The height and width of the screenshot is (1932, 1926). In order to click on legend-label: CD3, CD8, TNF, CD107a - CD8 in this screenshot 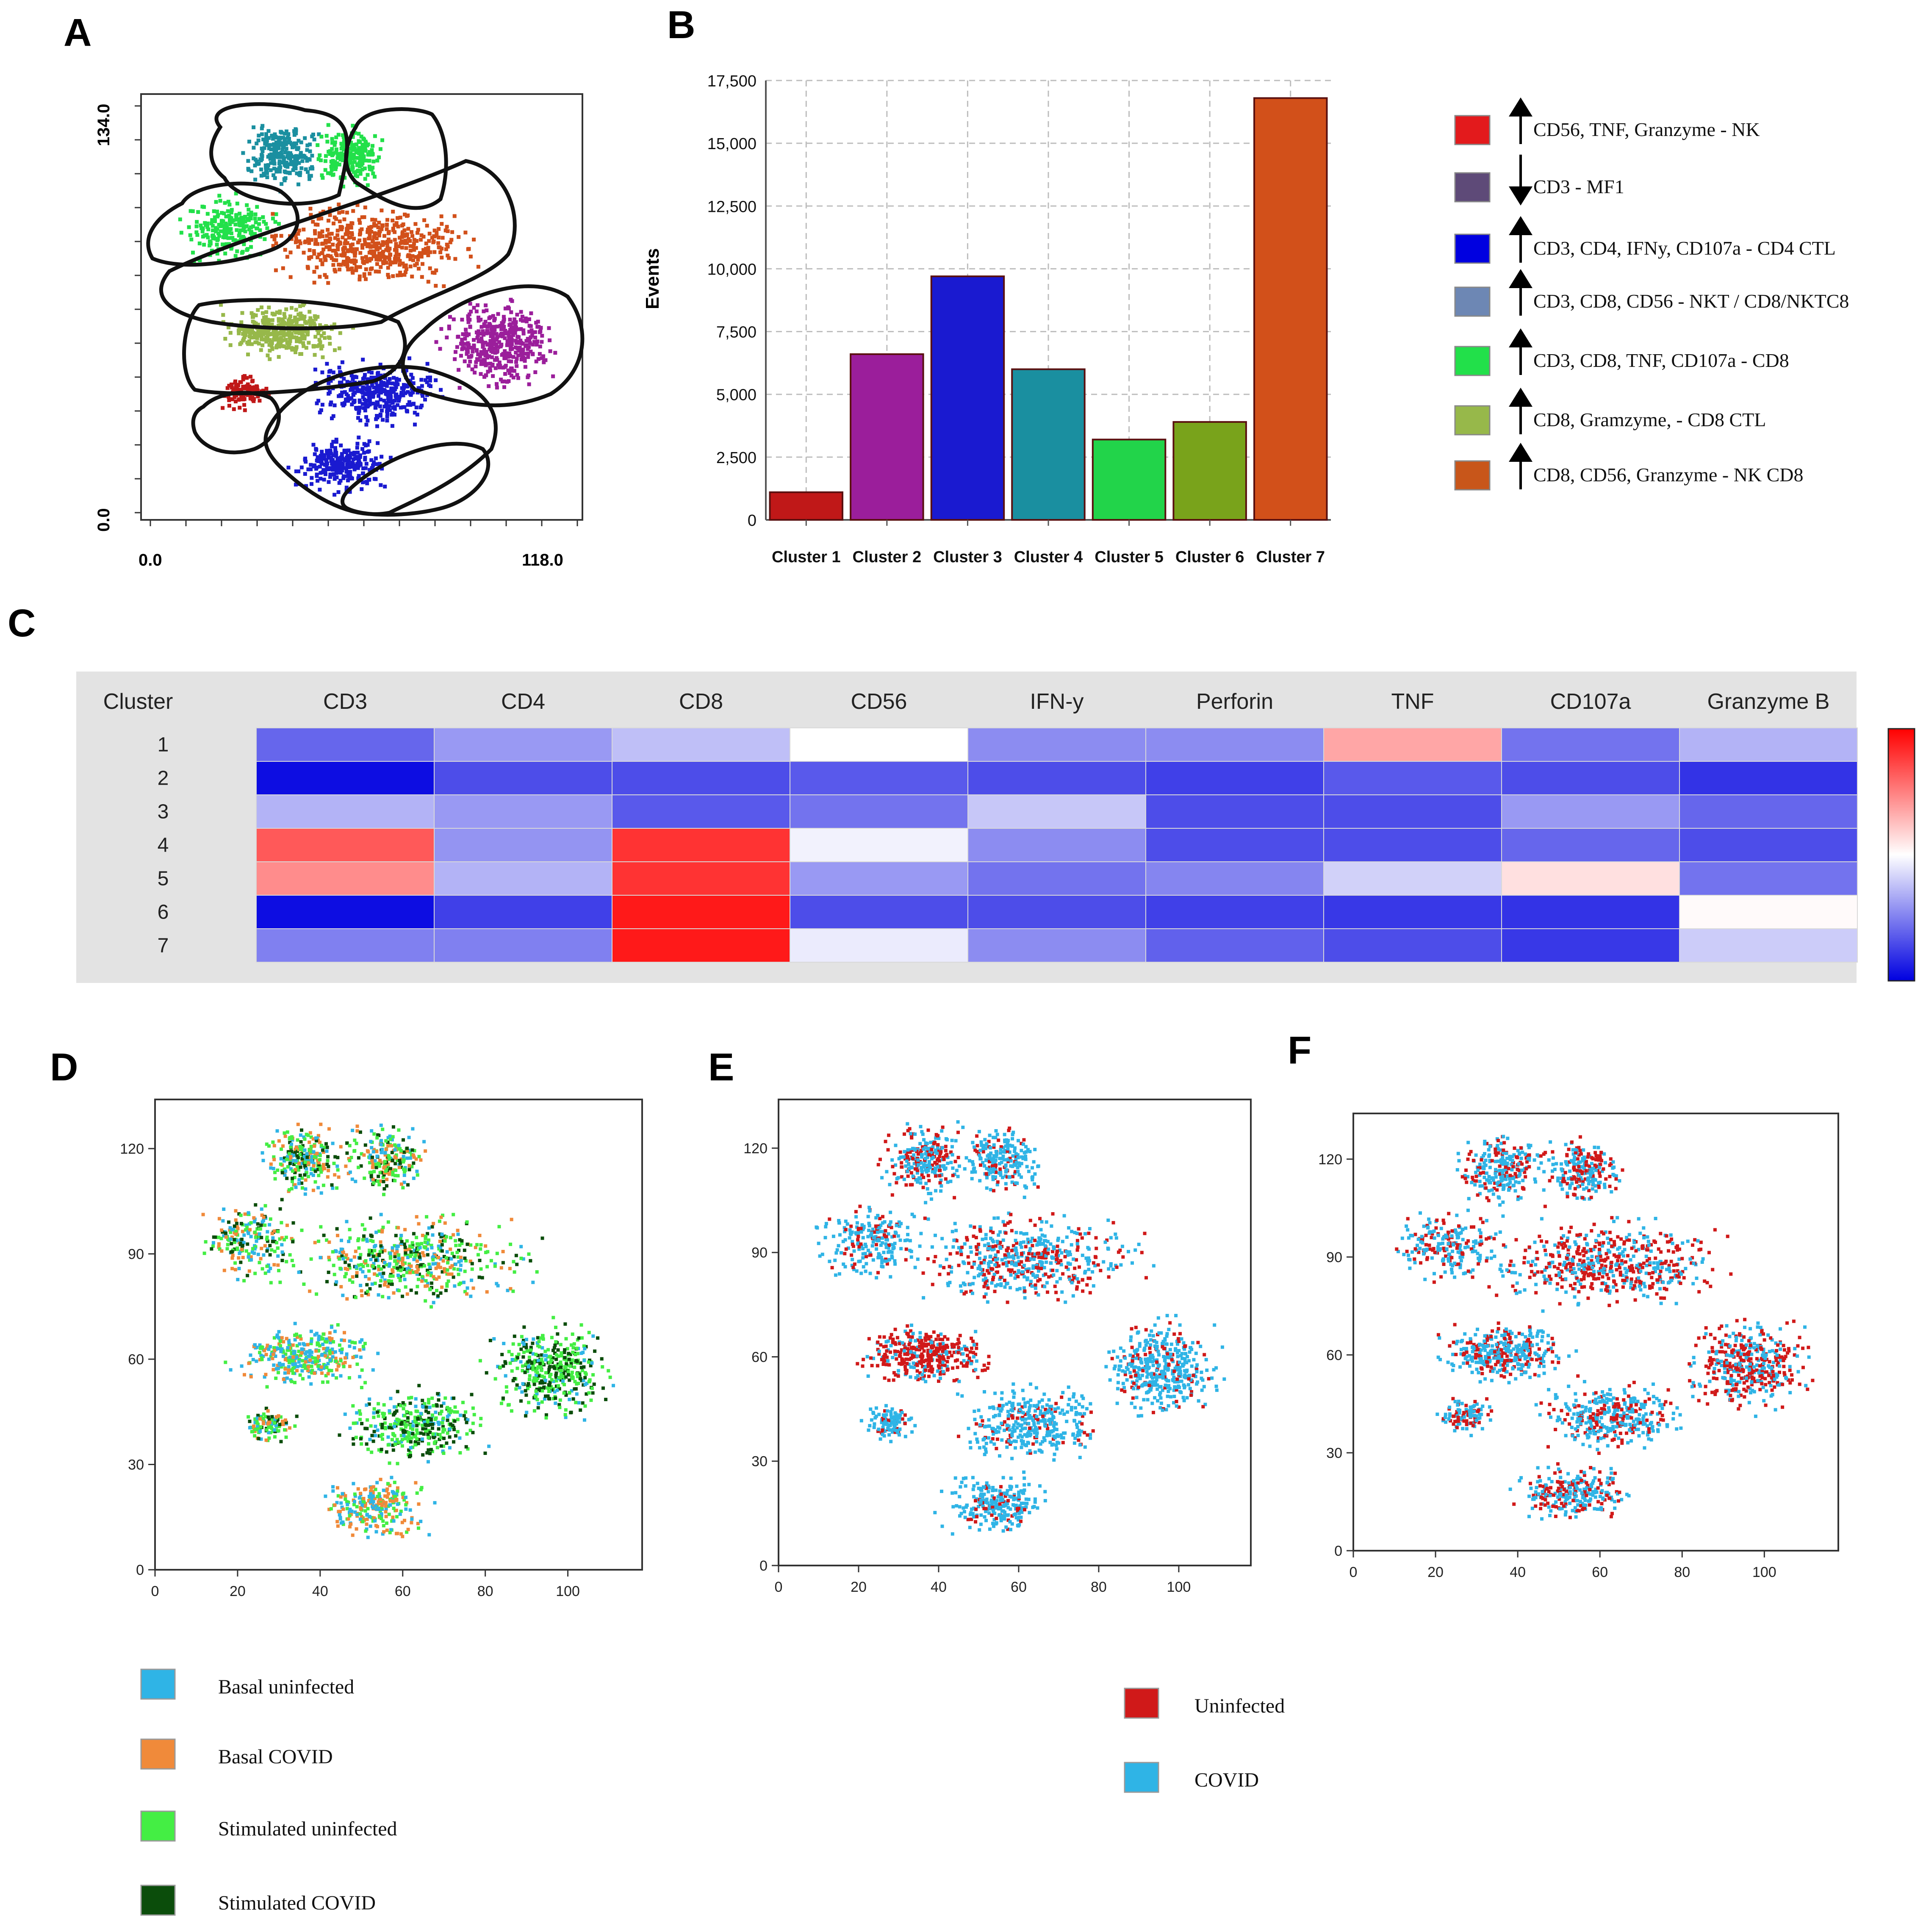, I will do `click(1661, 360)`.